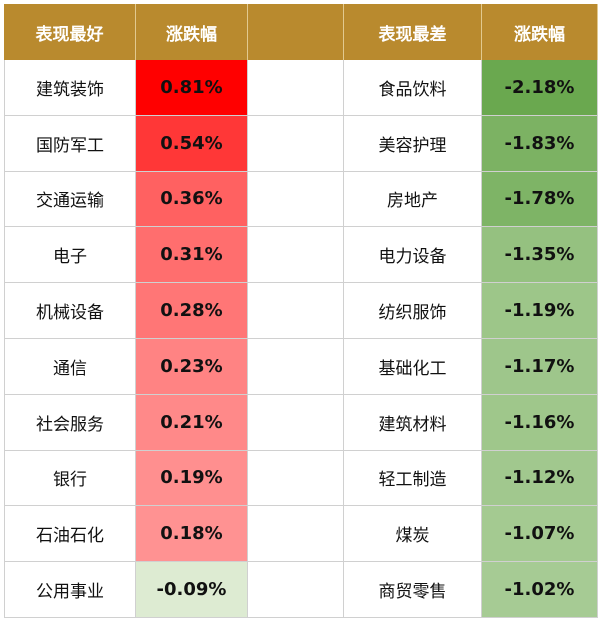  Describe the element at coordinates (413, 590) in the screenshot. I see `worst-sector-name: 商贸零售` at that location.